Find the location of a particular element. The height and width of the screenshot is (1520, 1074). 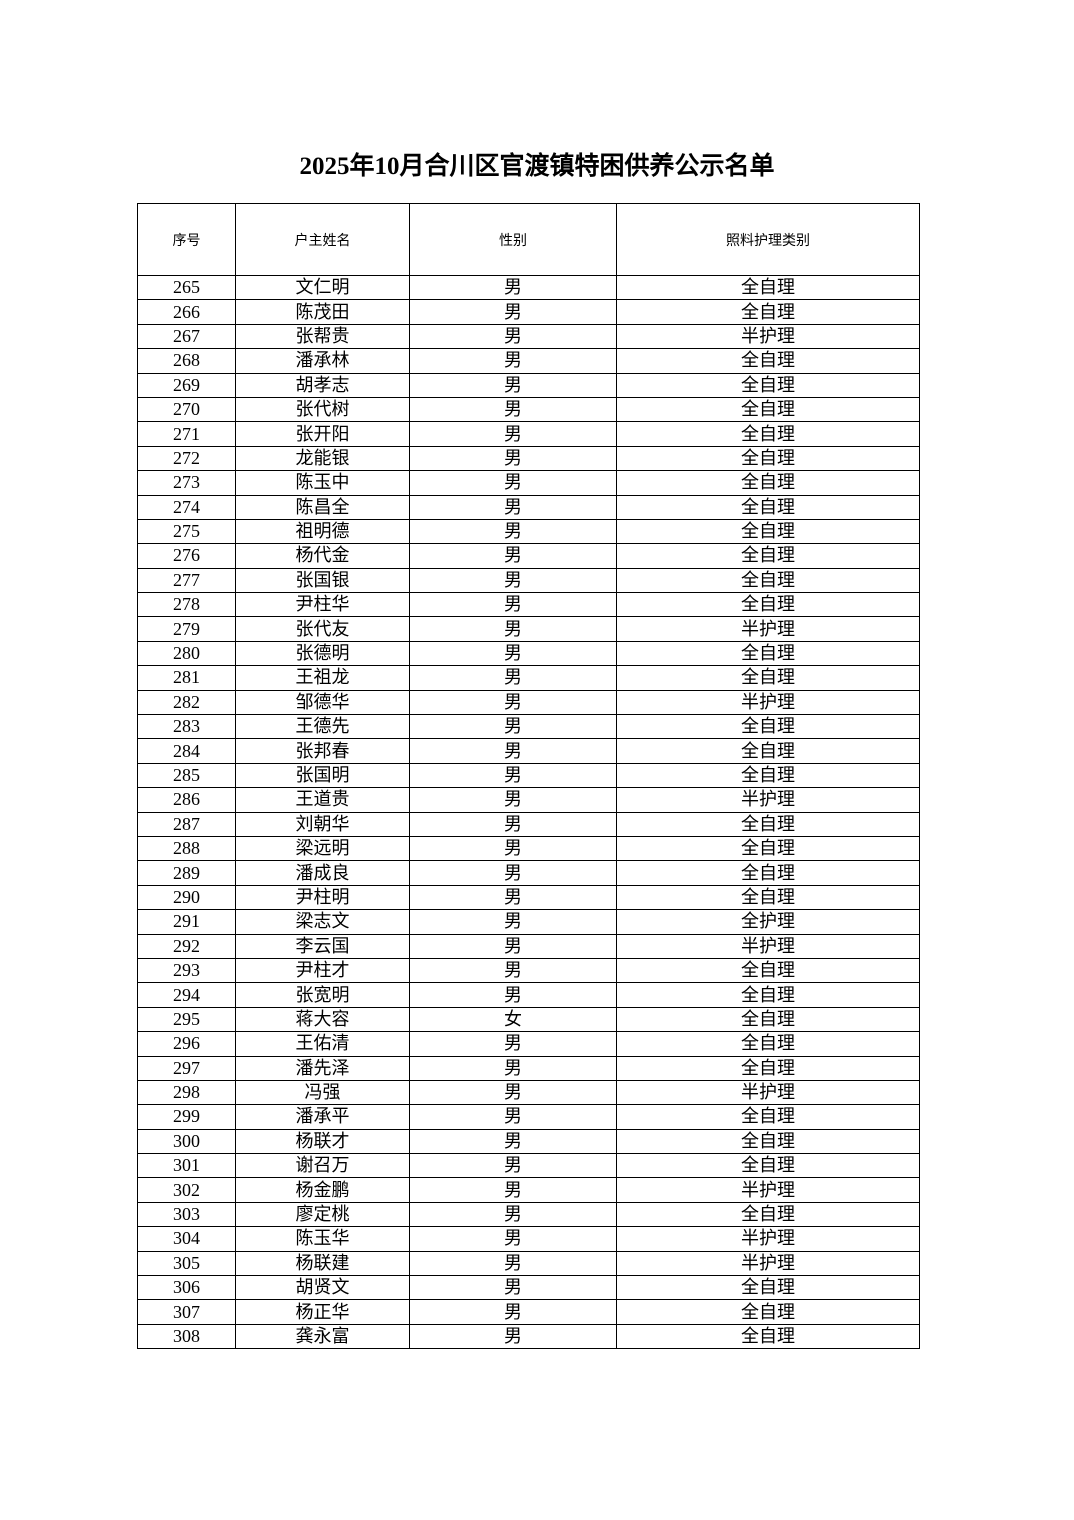

table-row: 286 王道贵男半护理 is located at coordinates (528, 800).